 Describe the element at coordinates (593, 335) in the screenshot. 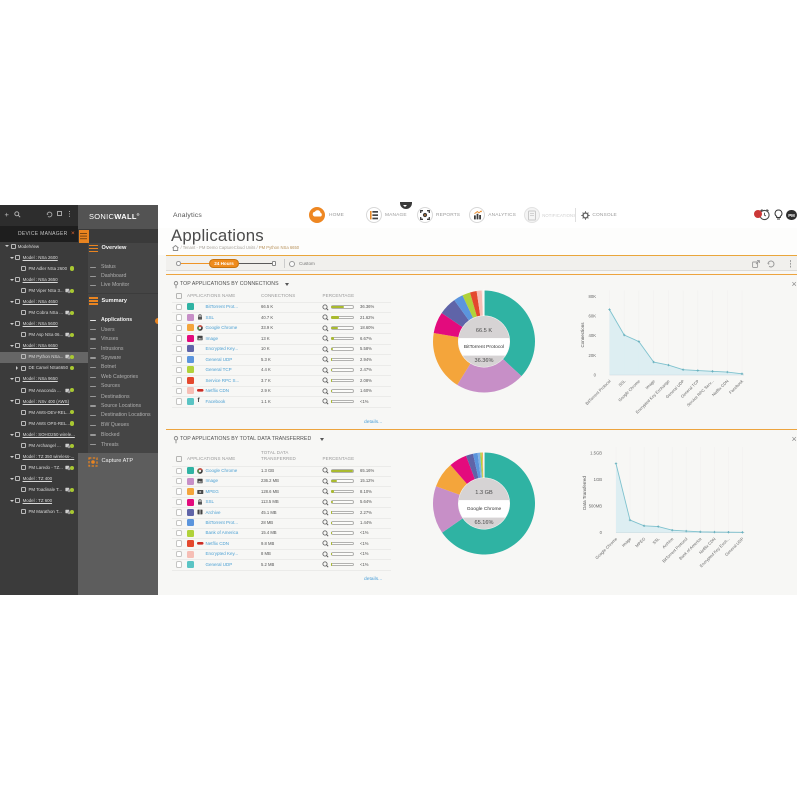

I see `svg-text: 40K` at that location.